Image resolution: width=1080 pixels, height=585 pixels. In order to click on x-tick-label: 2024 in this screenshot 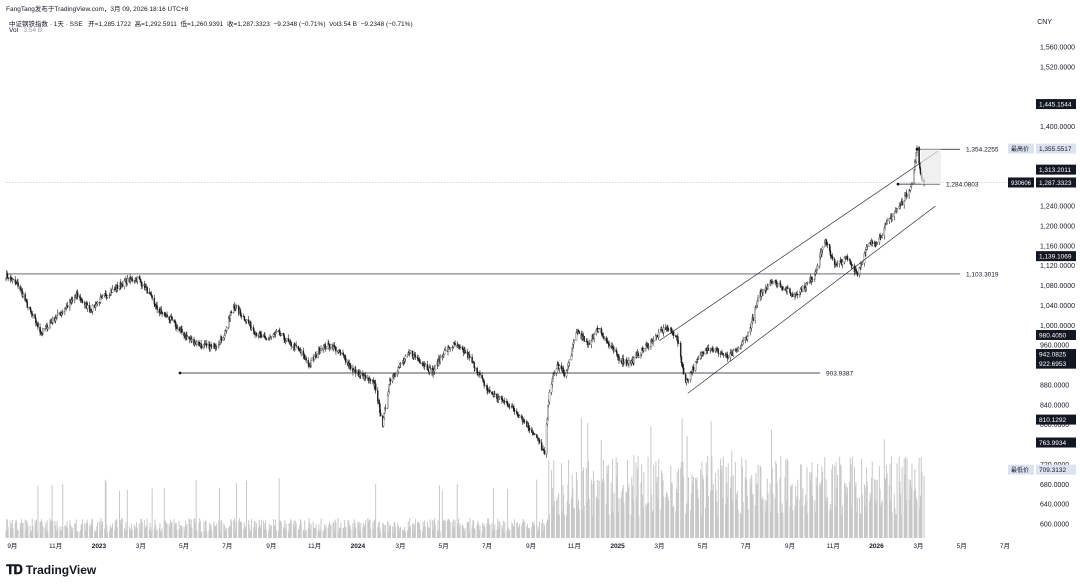, I will do `click(358, 546)`.